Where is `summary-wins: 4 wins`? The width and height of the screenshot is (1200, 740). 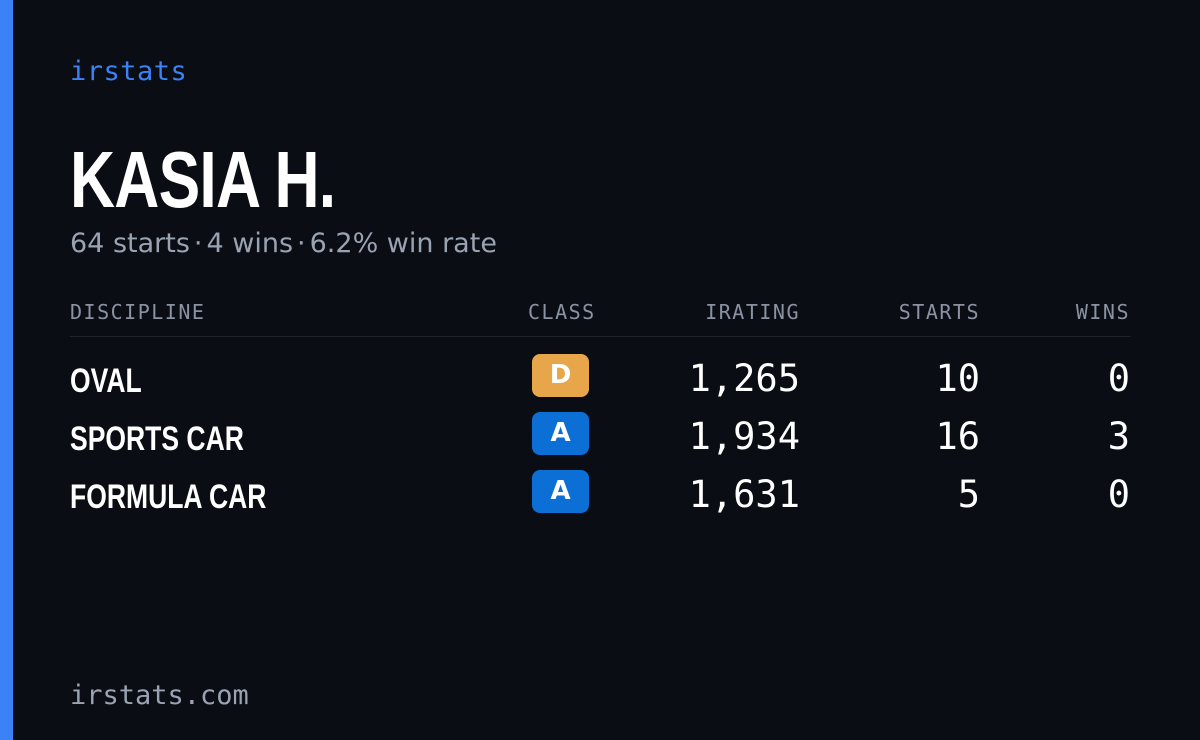
summary-wins: 4 wins is located at coordinates (250, 243).